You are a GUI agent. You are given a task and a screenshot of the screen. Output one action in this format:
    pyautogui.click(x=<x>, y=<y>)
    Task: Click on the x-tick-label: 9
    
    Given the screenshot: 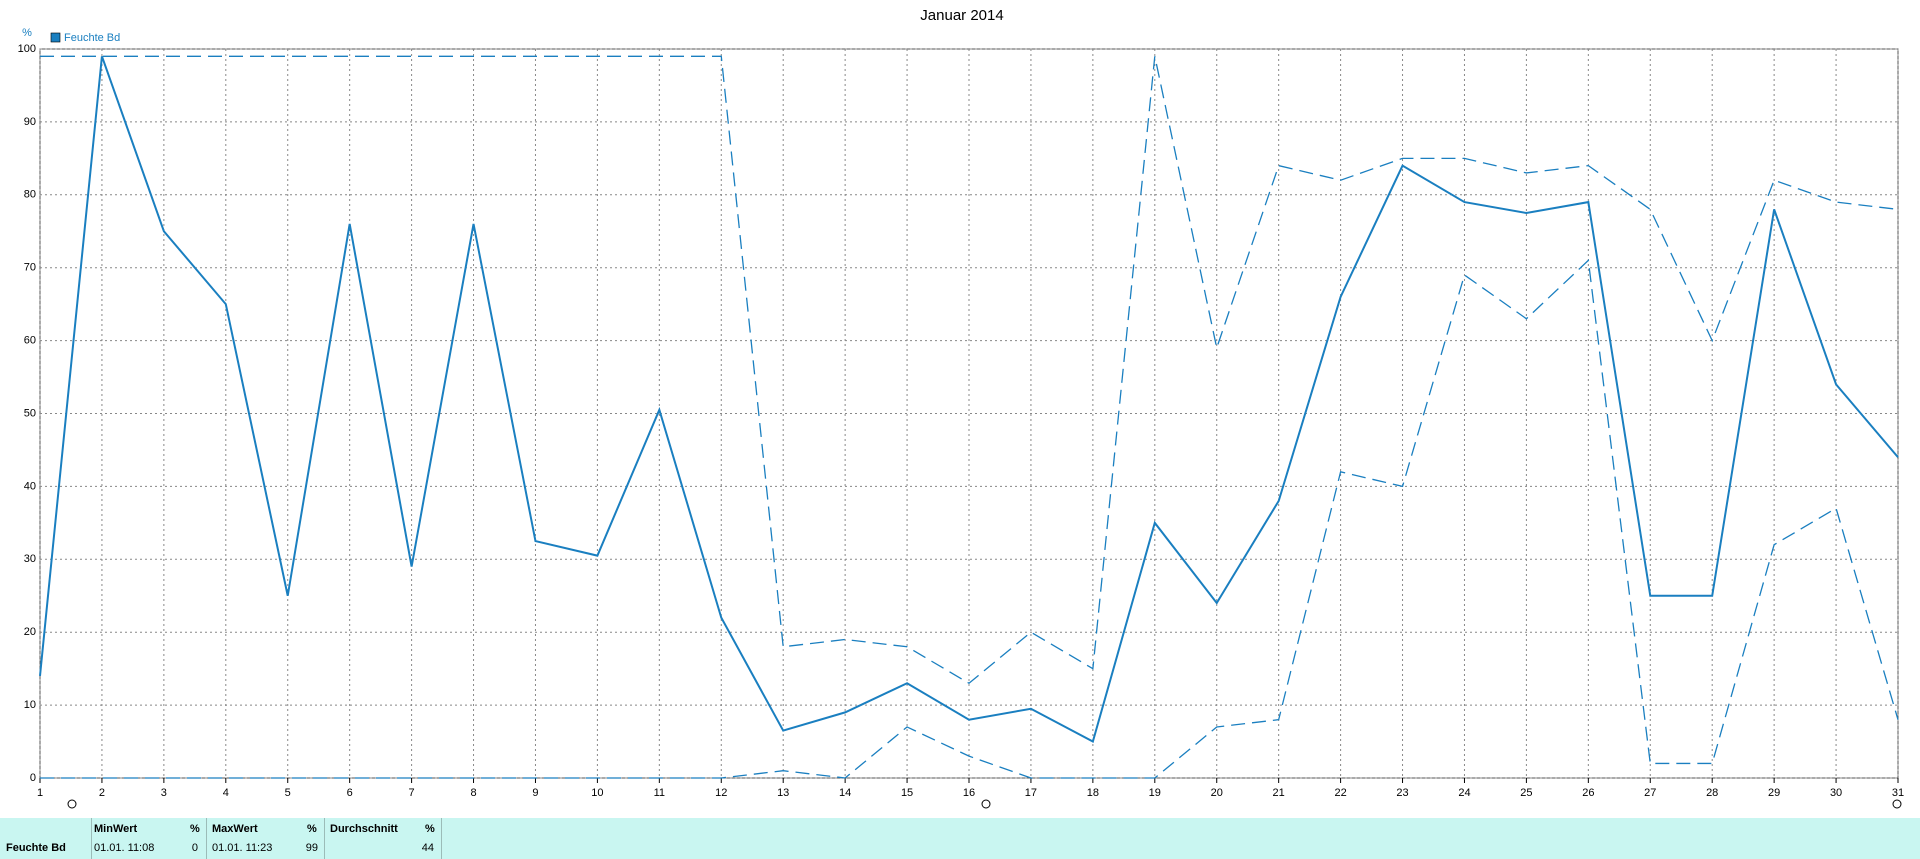 What is the action you would take?
    pyautogui.click(x=535, y=793)
    